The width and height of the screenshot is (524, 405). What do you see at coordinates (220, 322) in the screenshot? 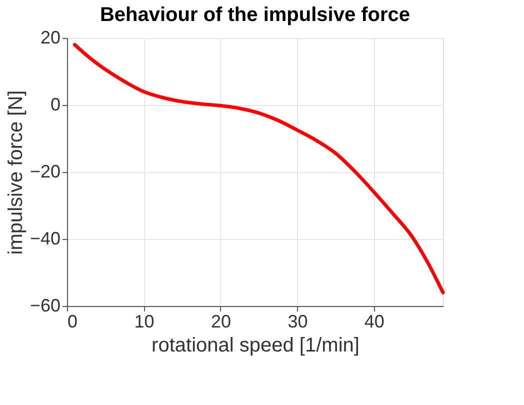
I see `x-tick-label: 20` at bounding box center [220, 322].